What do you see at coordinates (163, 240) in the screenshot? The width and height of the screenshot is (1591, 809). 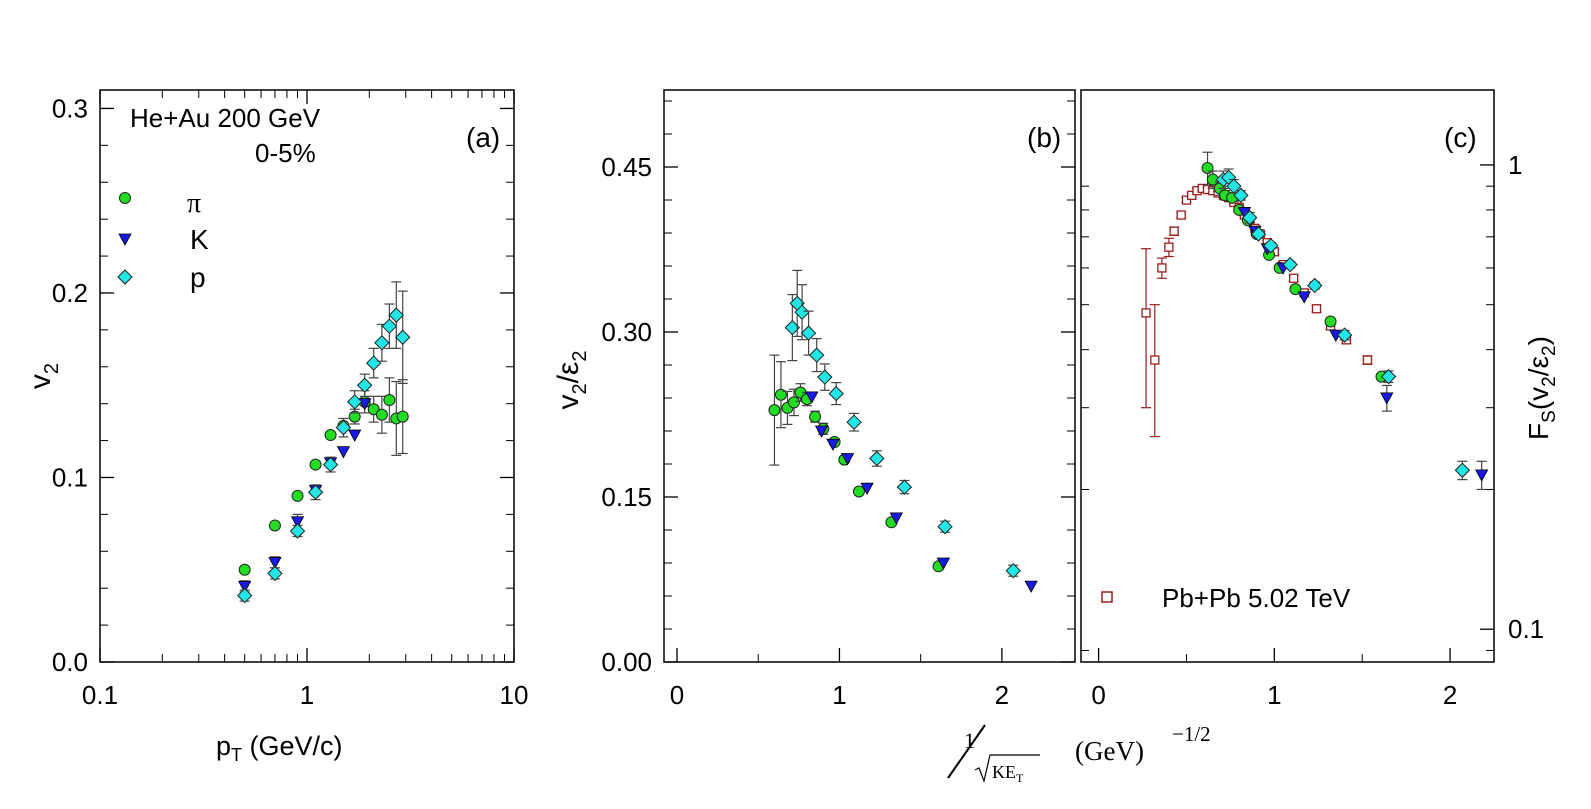 I see `legend-a: π K p` at bounding box center [163, 240].